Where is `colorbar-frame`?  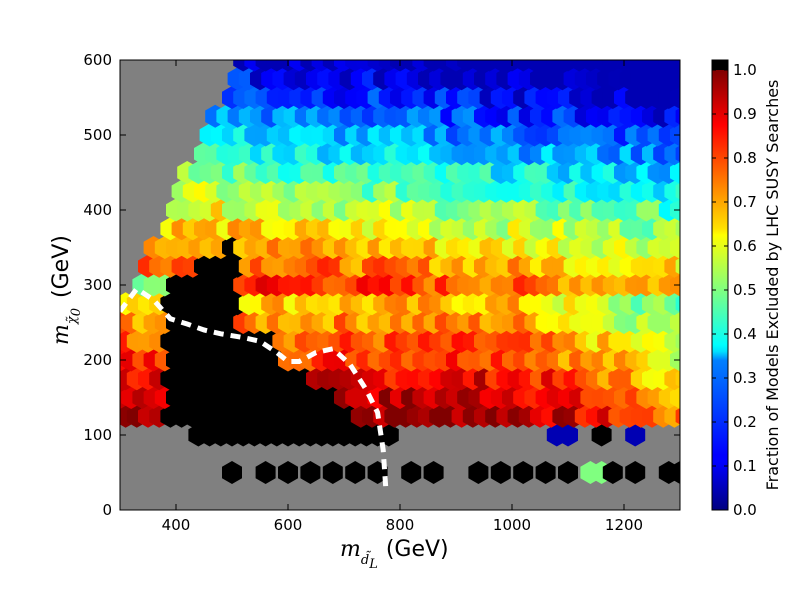 colorbar-frame is located at coordinates (720, 285).